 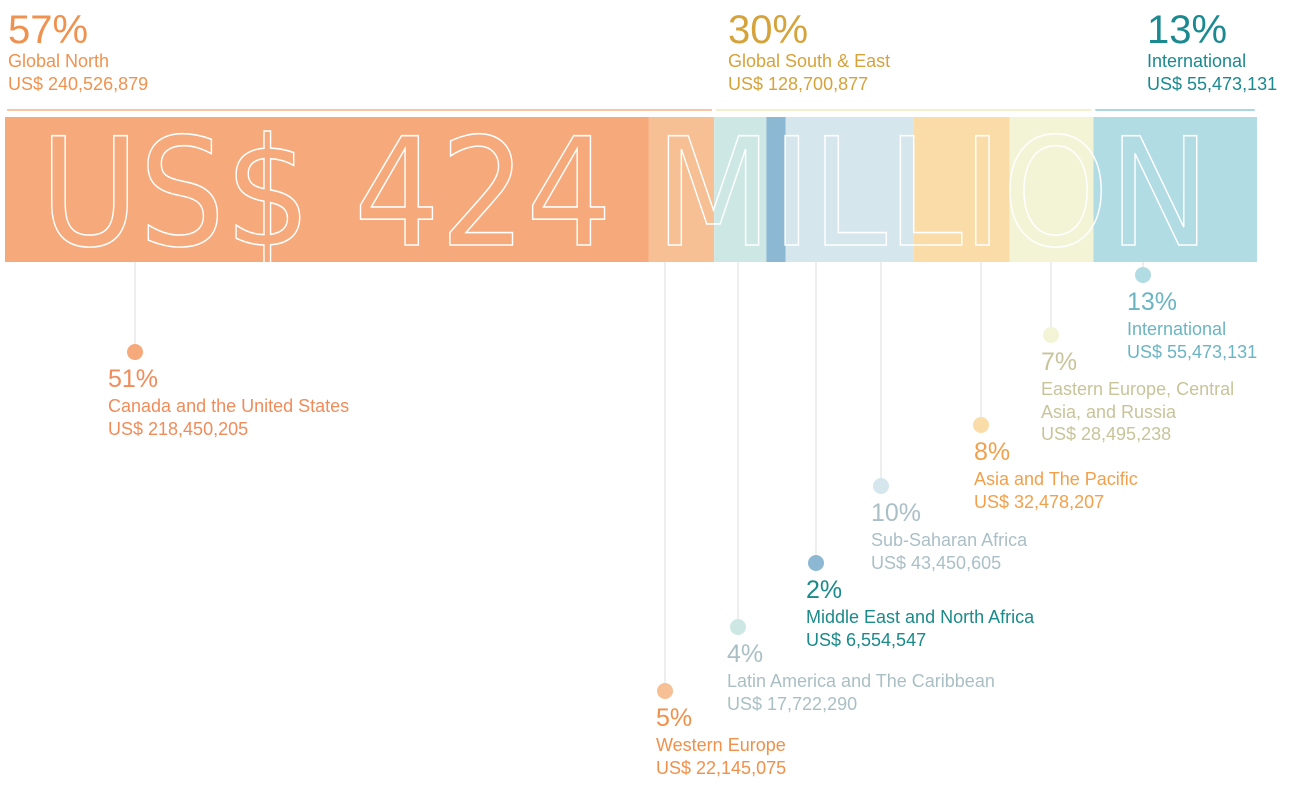 What do you see at coordinates (1138, 400) in the screenshot?
I see `region-name: Eastern Europe, Central Asia, and Russia` at bounding box center [1138, 400].